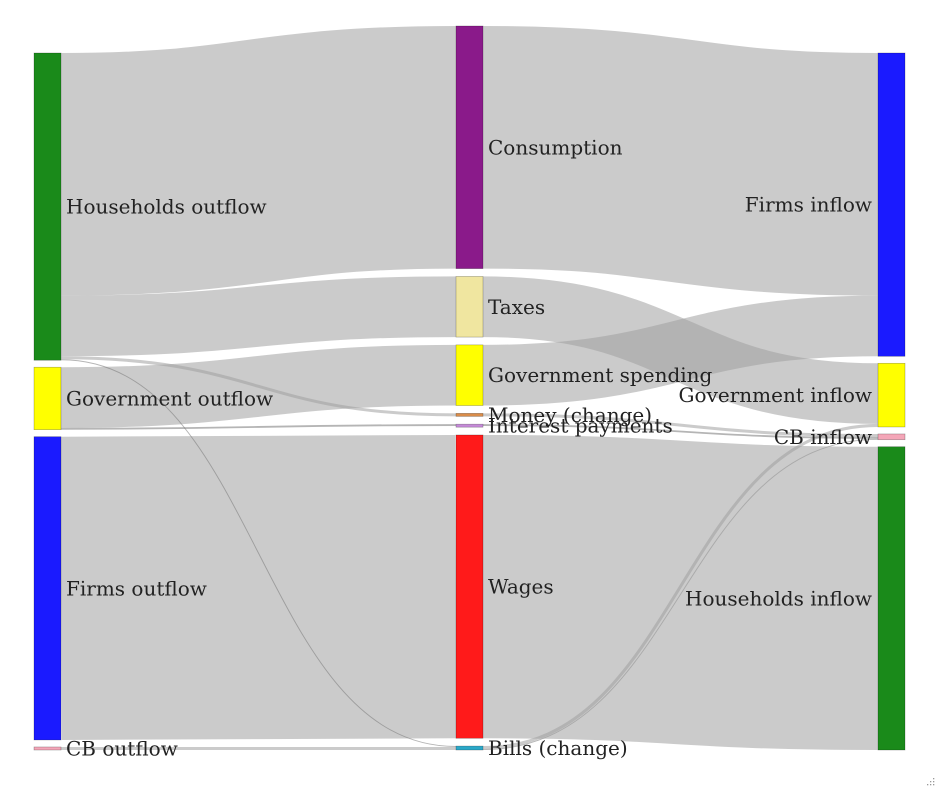 The image size is (937, 788). What do you see at coordinates (469, 375) in the screenshot?
I see `node-gspend` at bounding box center [469, 375].